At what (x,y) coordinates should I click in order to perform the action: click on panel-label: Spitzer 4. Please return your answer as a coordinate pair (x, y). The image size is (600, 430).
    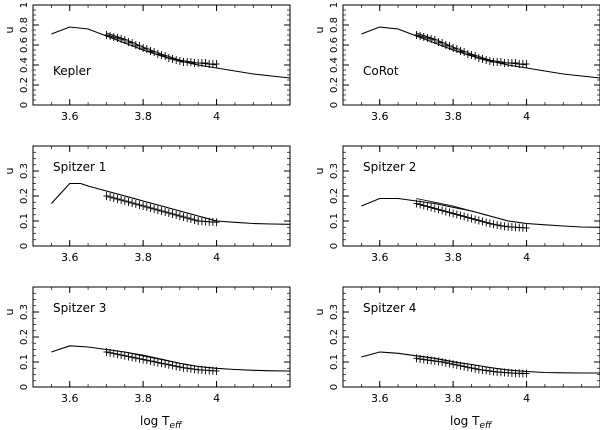
    Looking at the image, I should click on (389, 308).